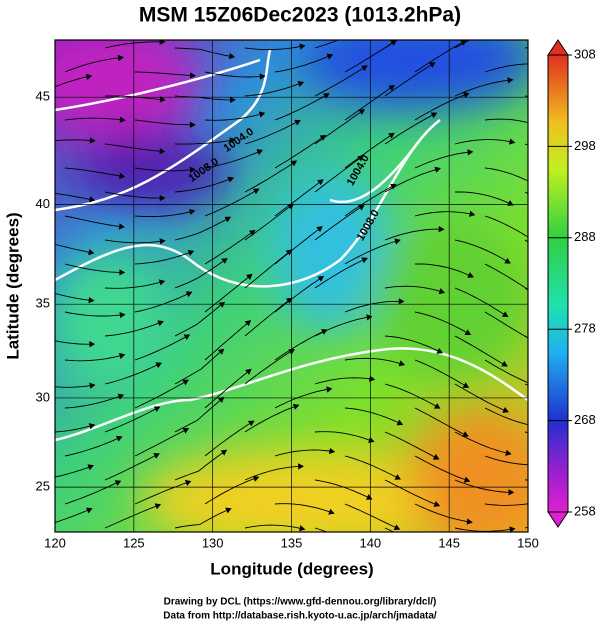 This screenshot has width=599, height=625. I want to click on colorbar-tick-label: 268, so click(585, 419).